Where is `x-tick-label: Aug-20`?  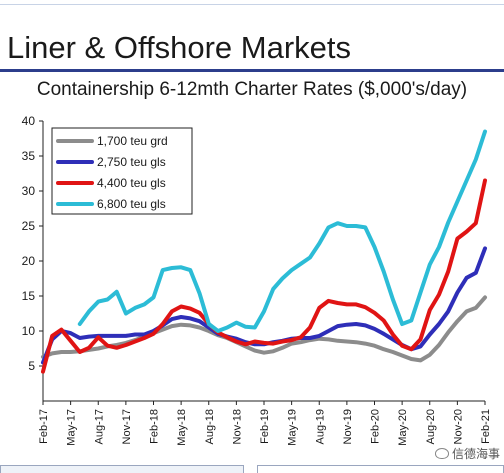
x-tick-label: Aug-20 is located at coordinates (431, 426).